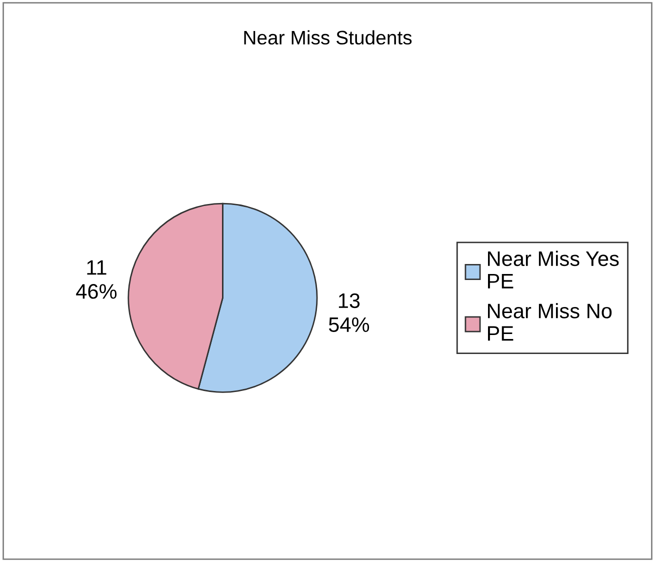 The width and height of the screenshot is (655, 562). Describe the element at coordinates (328, 37) in the screenshot. I see `chart-title: Near Miss Students` at that location.